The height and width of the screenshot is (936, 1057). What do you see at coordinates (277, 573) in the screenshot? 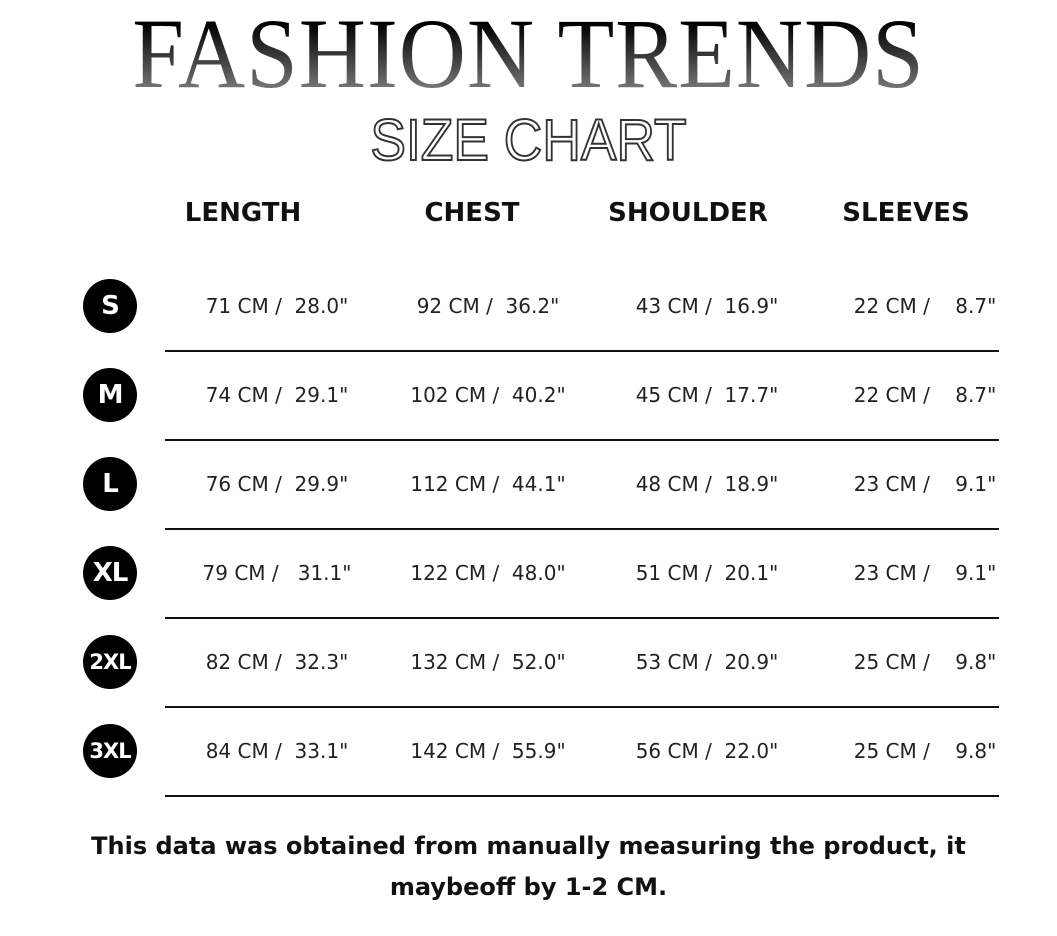
I see `table-cell: 79 CM / 31.1"` at bounding box center [277, 573].